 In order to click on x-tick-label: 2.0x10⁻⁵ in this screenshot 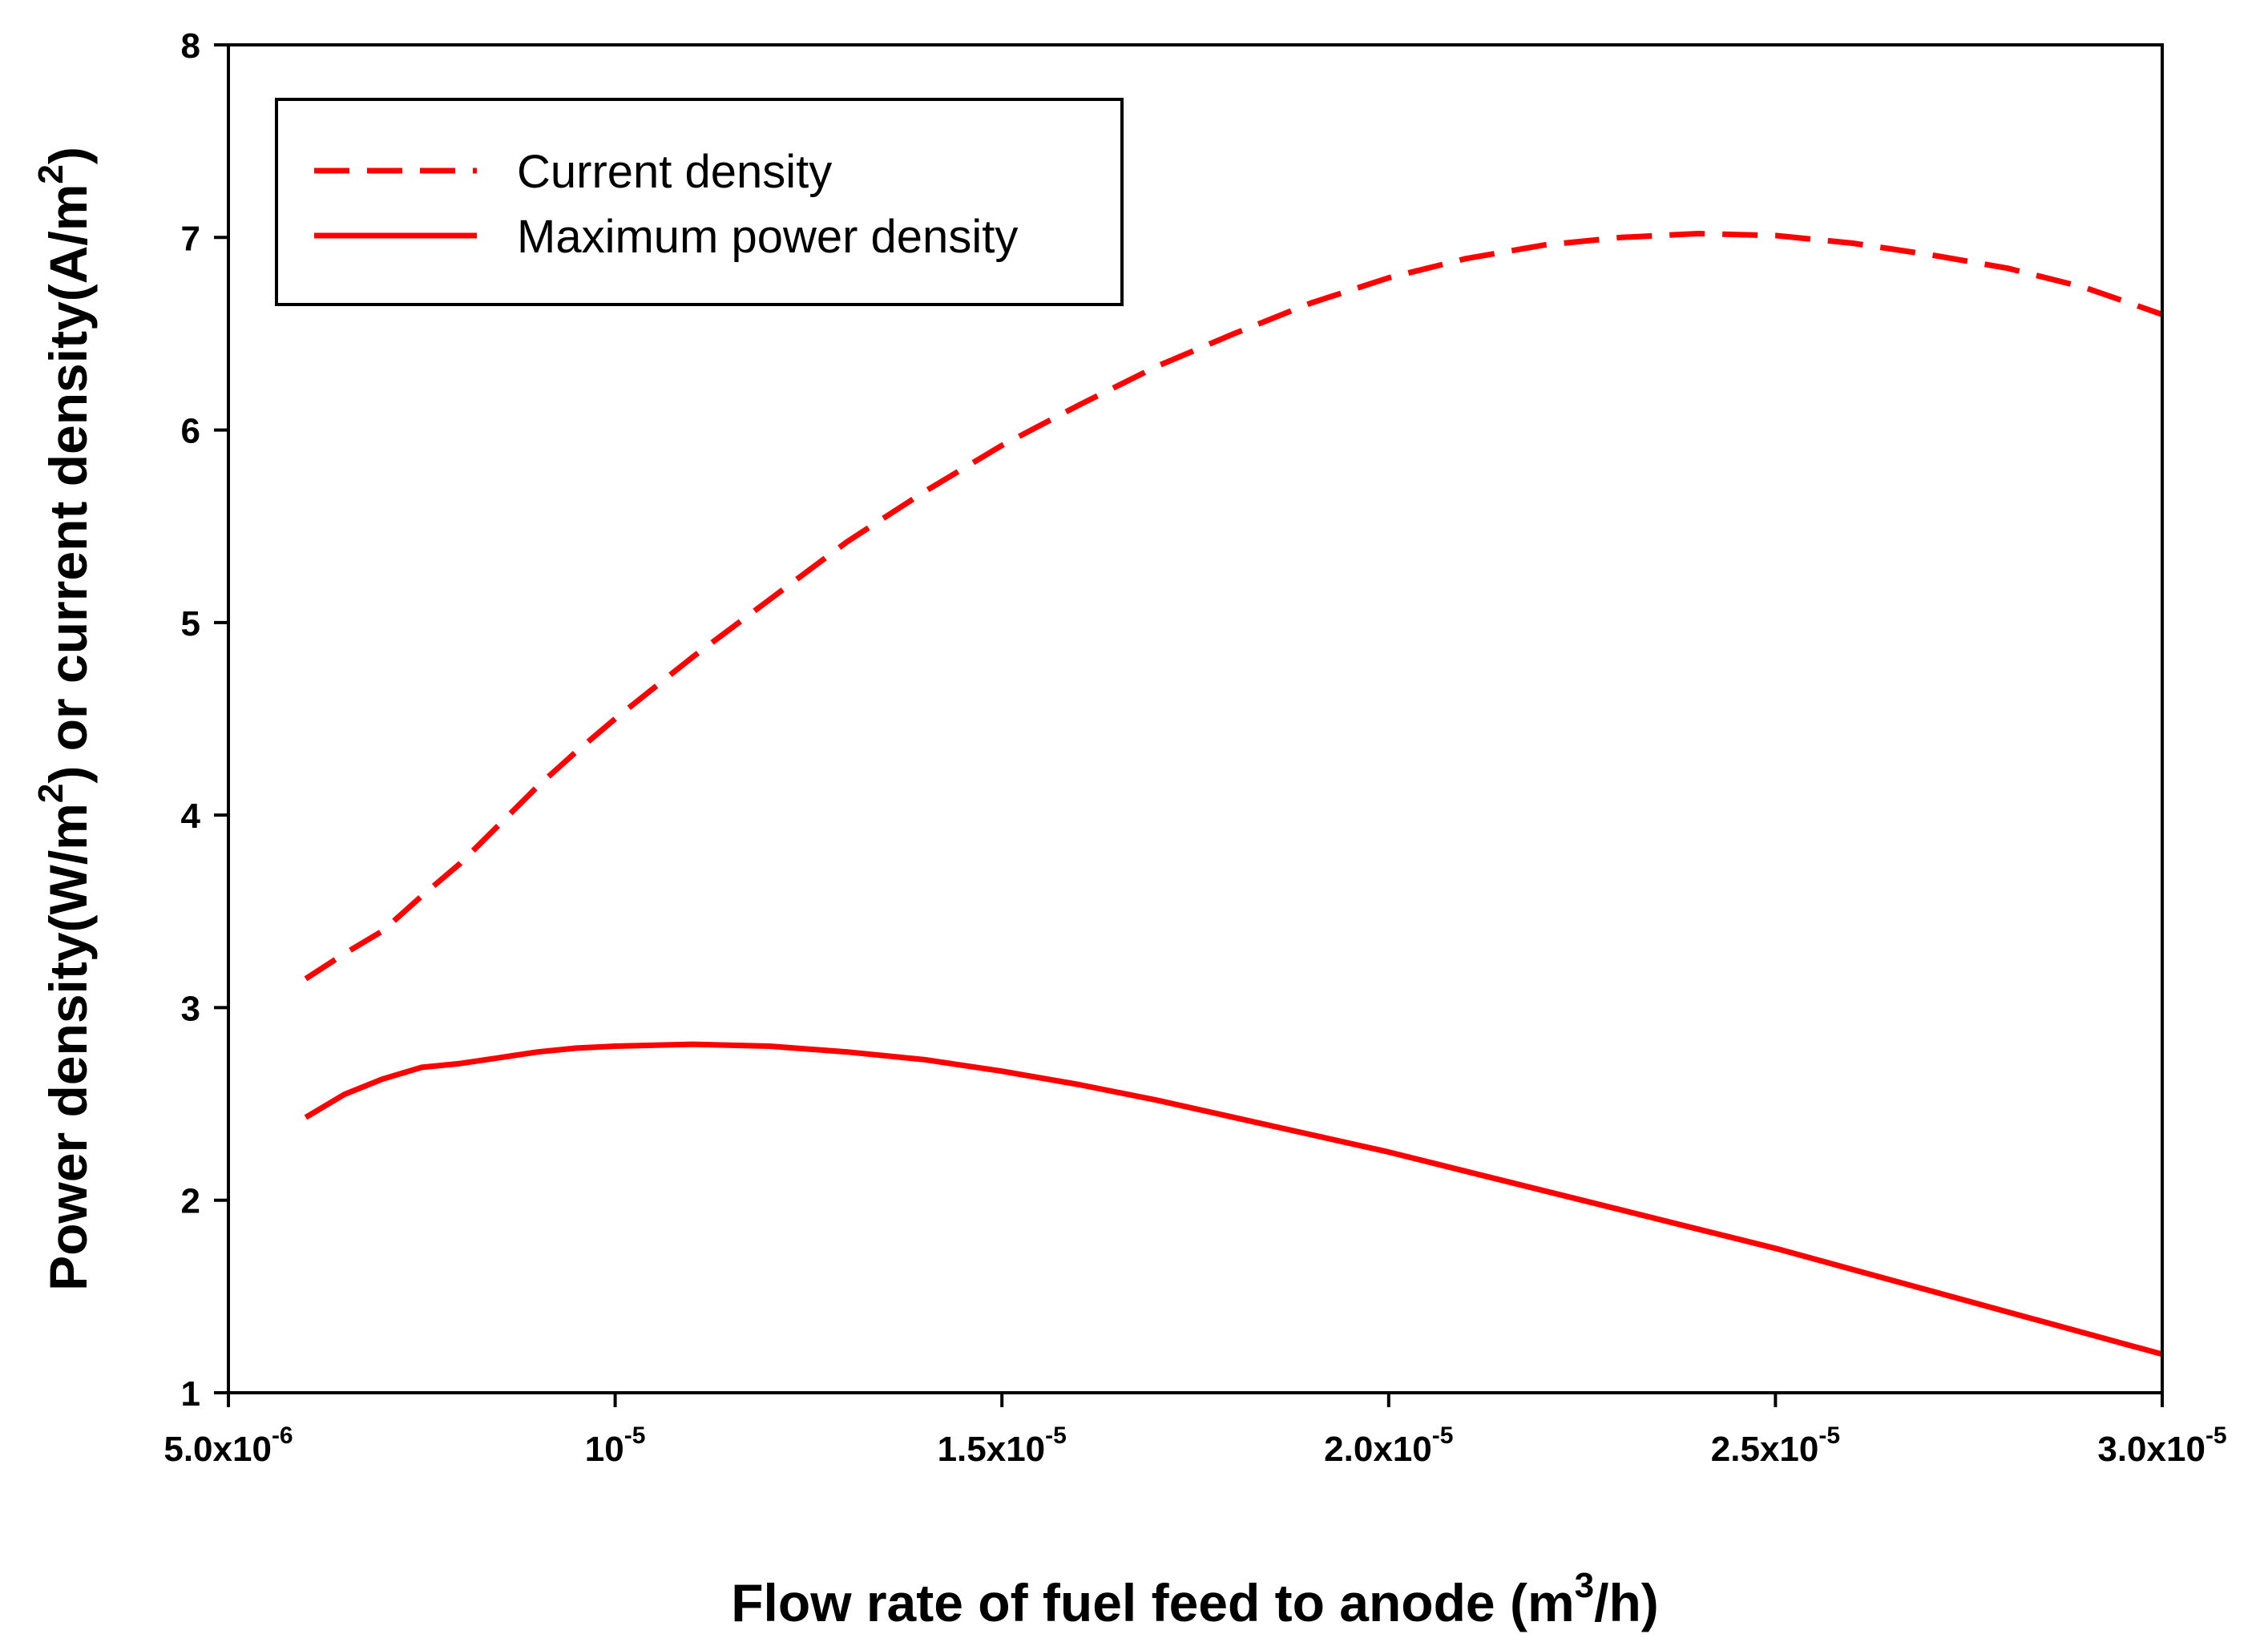, I will do `click(1388, 1445)`.